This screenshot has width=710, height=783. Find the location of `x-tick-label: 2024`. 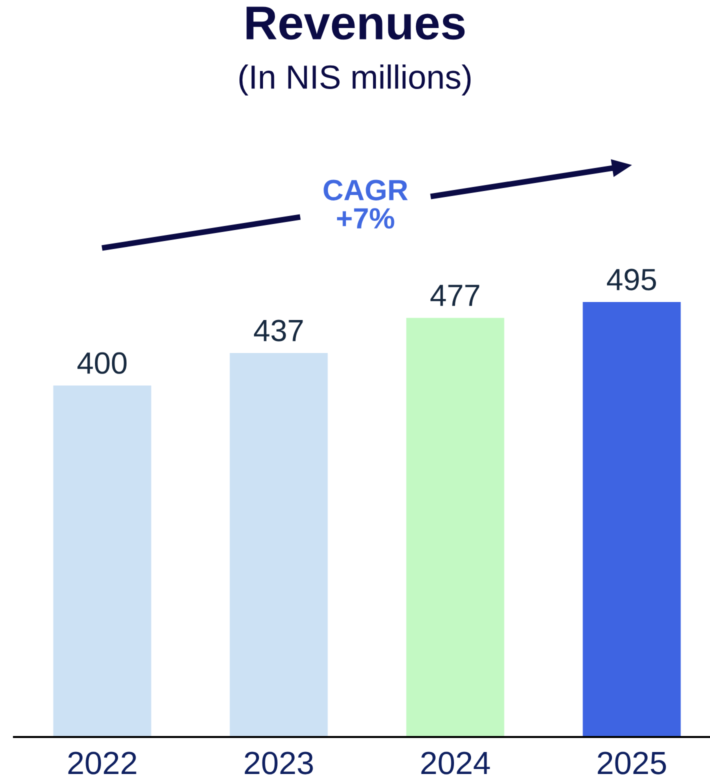

x-tick-label: 2024 is located at coordinates (455, 763).